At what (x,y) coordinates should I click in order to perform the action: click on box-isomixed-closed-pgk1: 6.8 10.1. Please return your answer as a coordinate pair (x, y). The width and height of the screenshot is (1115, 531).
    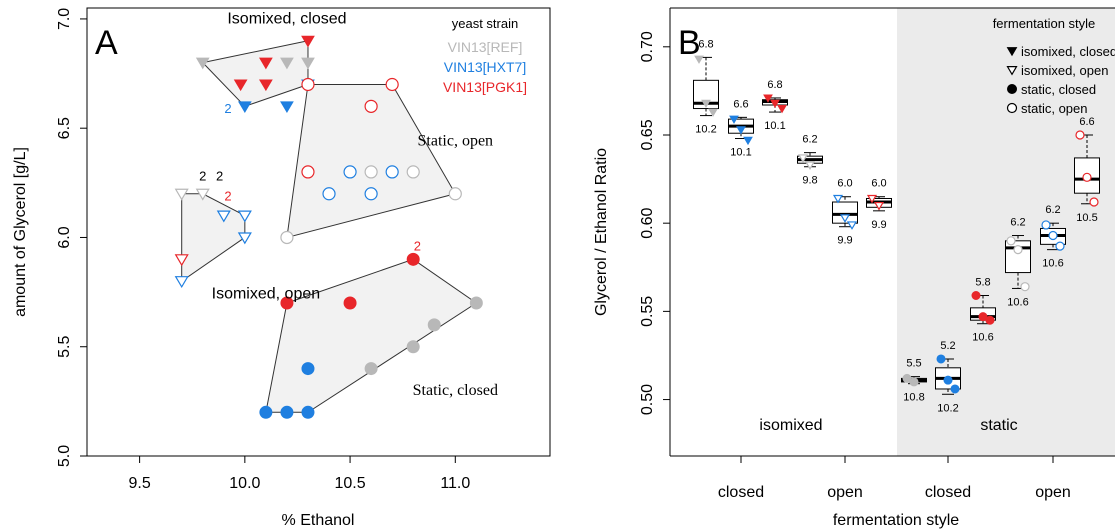
    Looking at the image, I should click on (775, 105).